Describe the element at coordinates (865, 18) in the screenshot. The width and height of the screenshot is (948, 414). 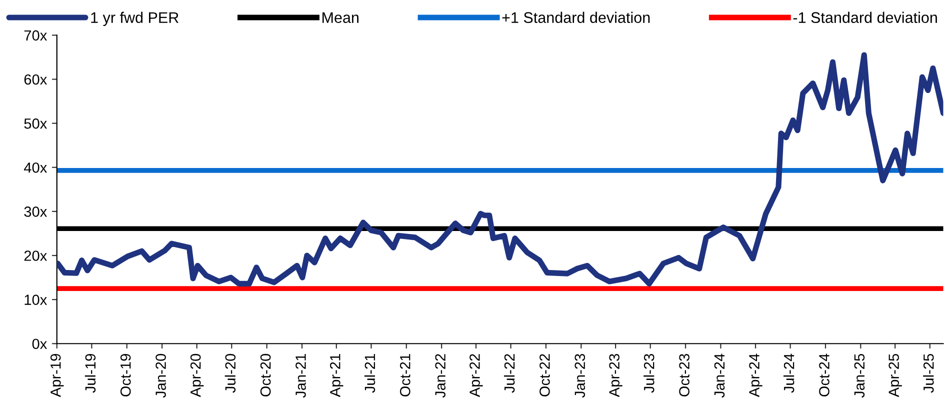
I see `legend-label: -1 Standard deviation` at that location.